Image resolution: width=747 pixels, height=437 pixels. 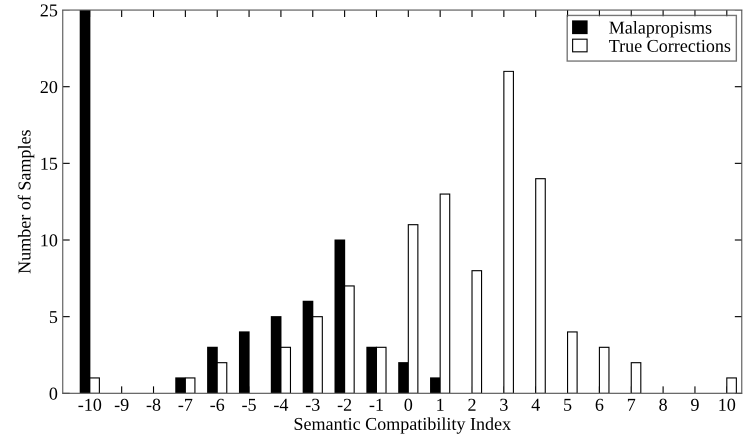 I want to click on y-tick-label: 15, so click(x=49, y=164).